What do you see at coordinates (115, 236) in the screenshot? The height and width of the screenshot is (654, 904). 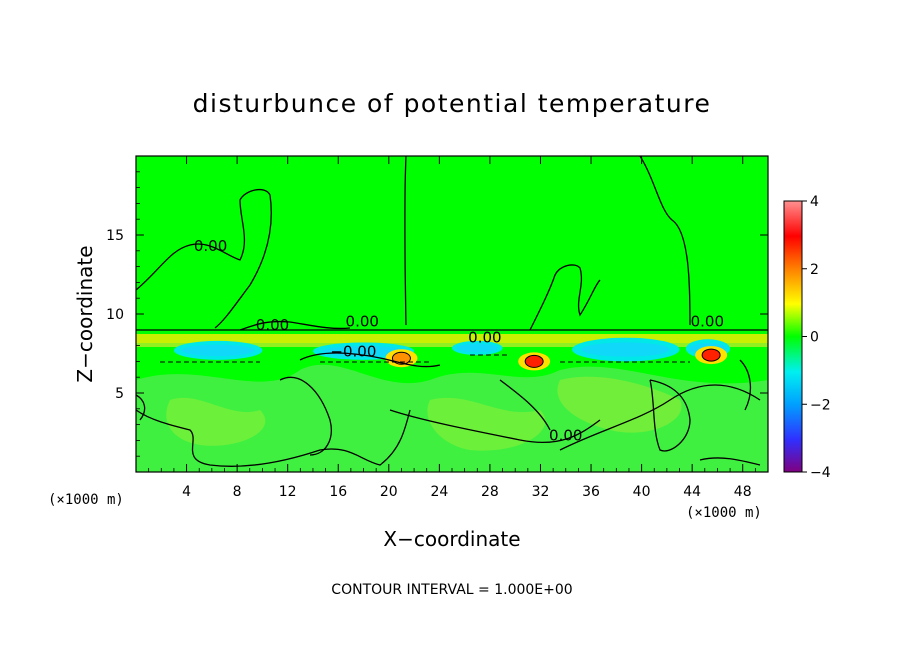 I see `y-tick-label: 15` at bounding box center [115, 236].